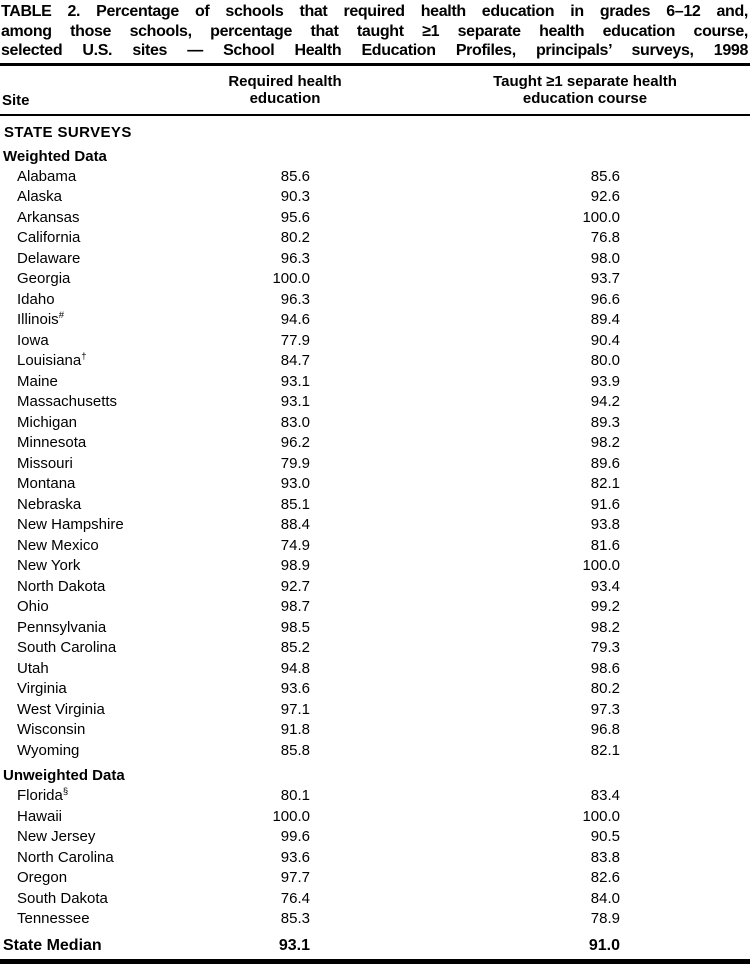 The image size is (750, 970). I want to click on taught-value: 90.4, so click(605, 340).